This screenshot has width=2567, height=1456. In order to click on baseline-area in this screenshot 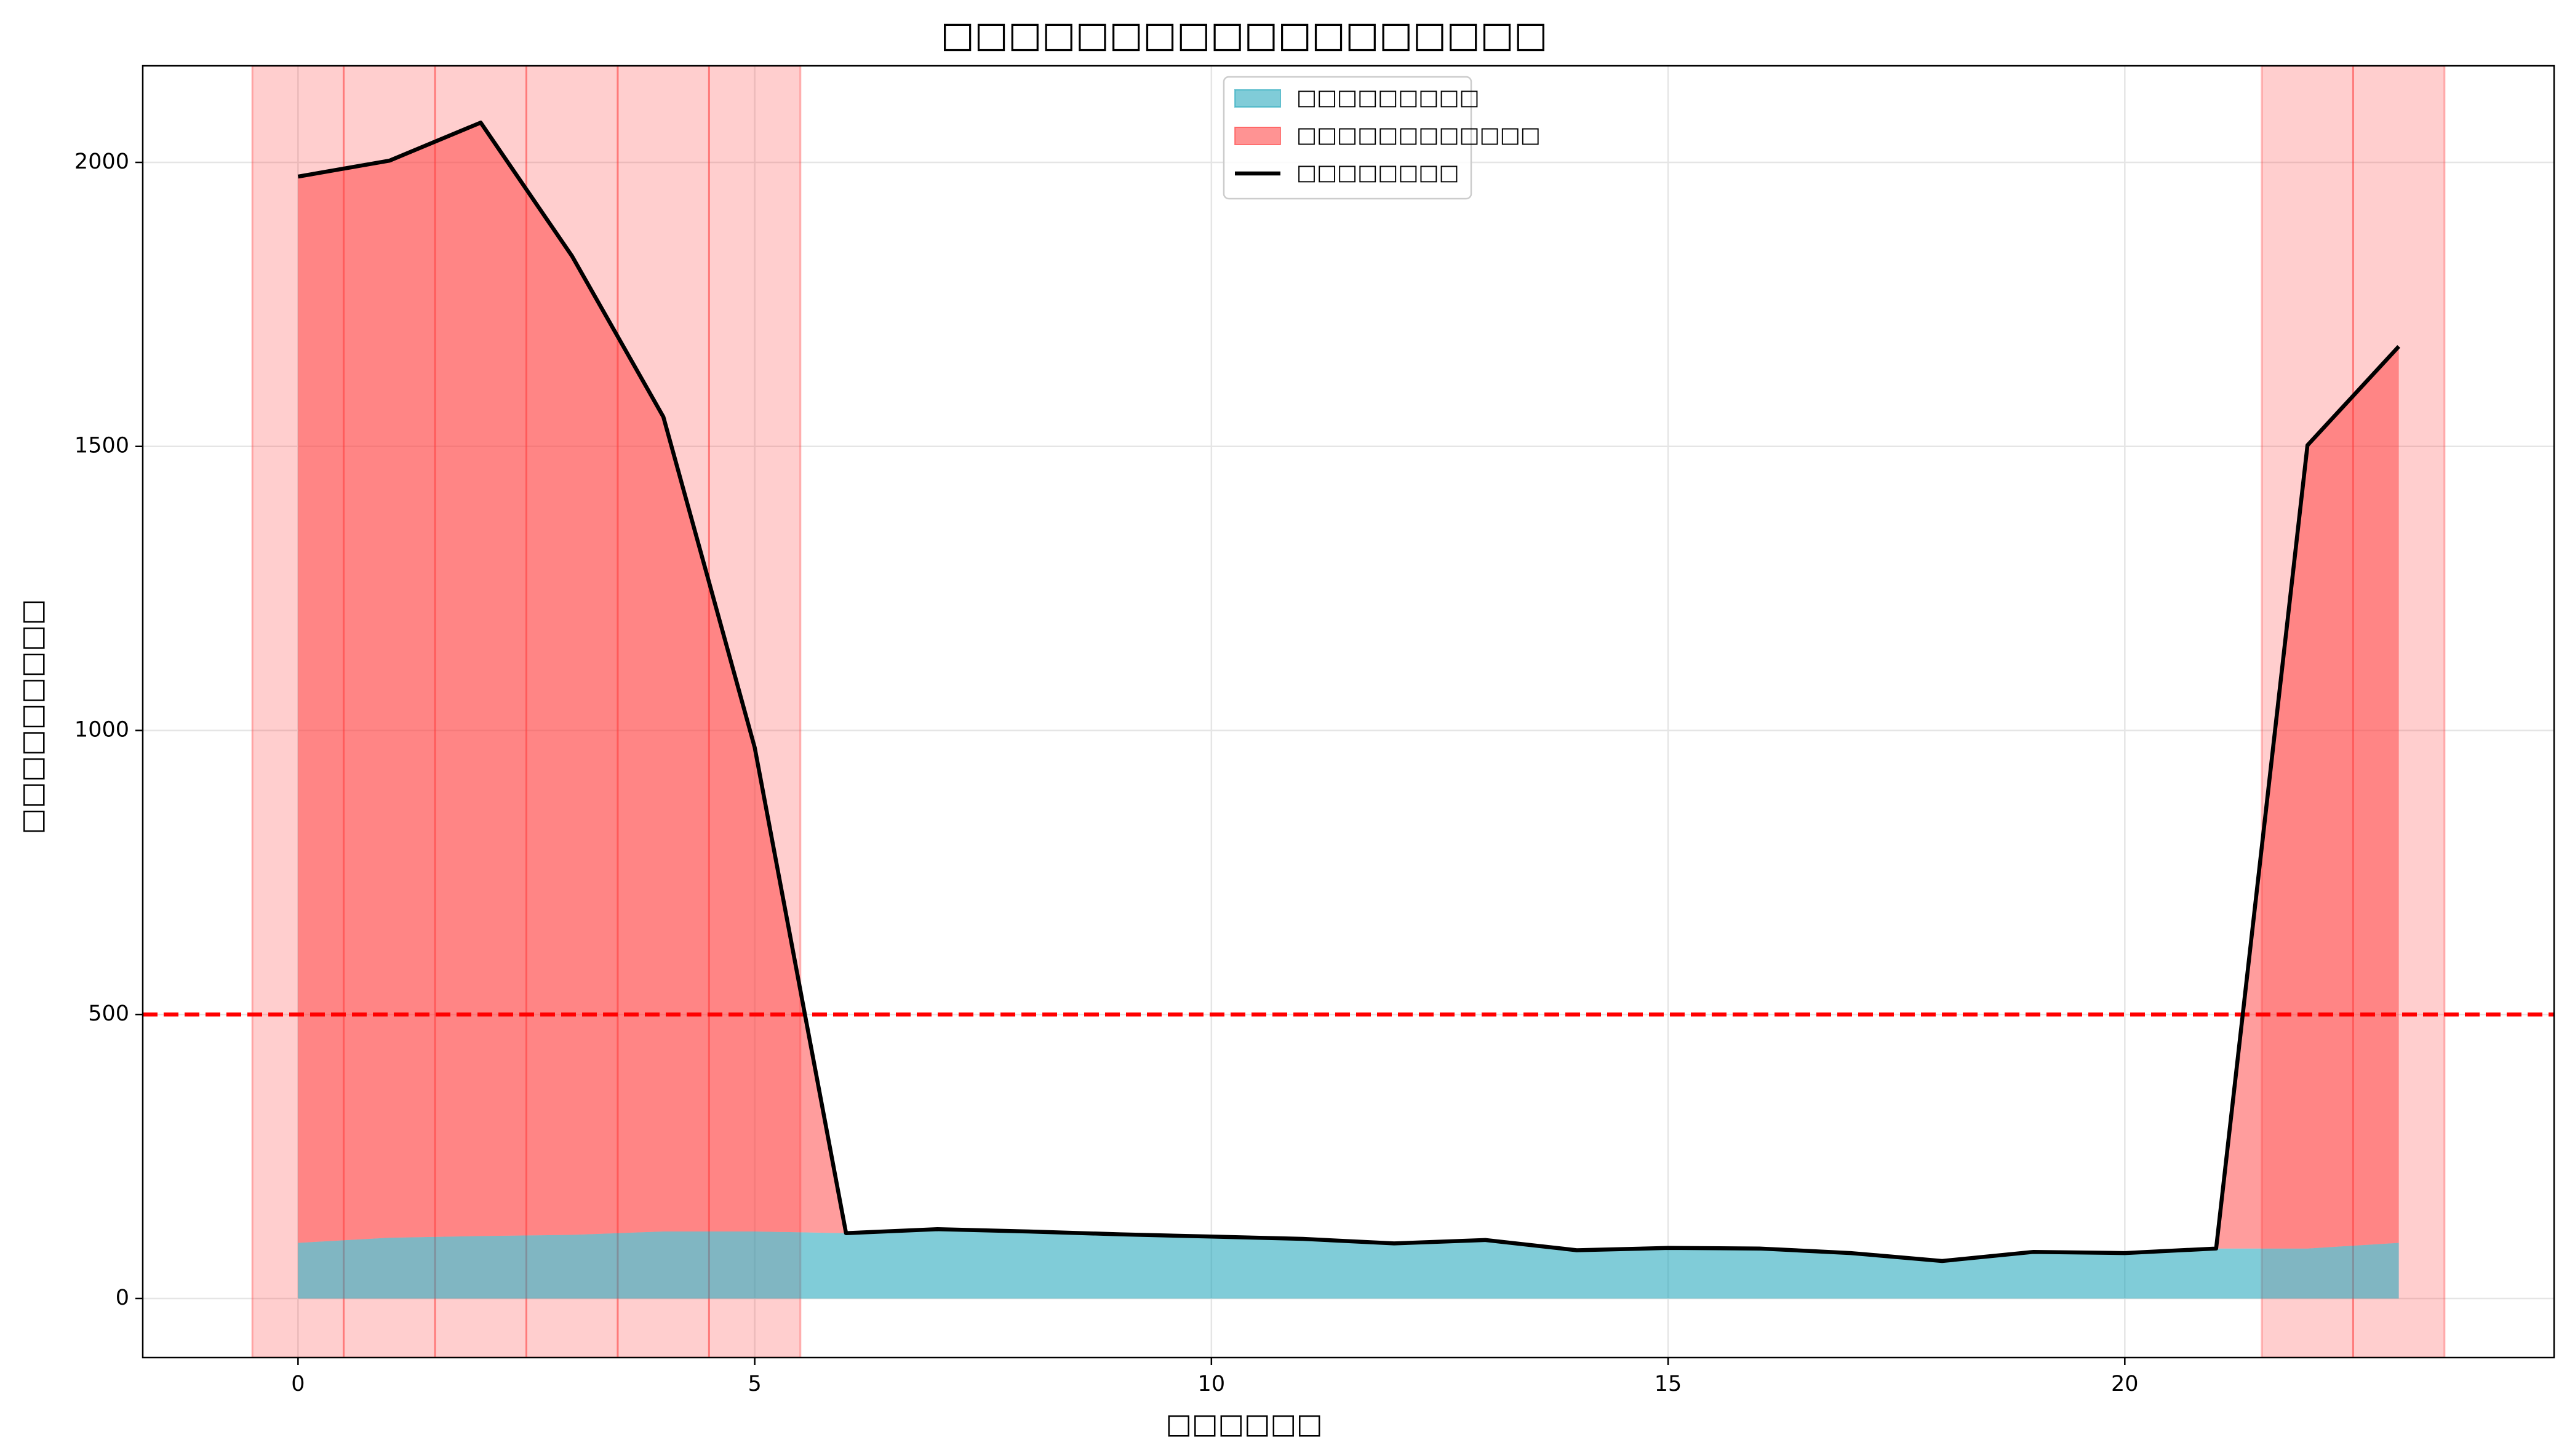, I will do `click(1348, 1264)`.